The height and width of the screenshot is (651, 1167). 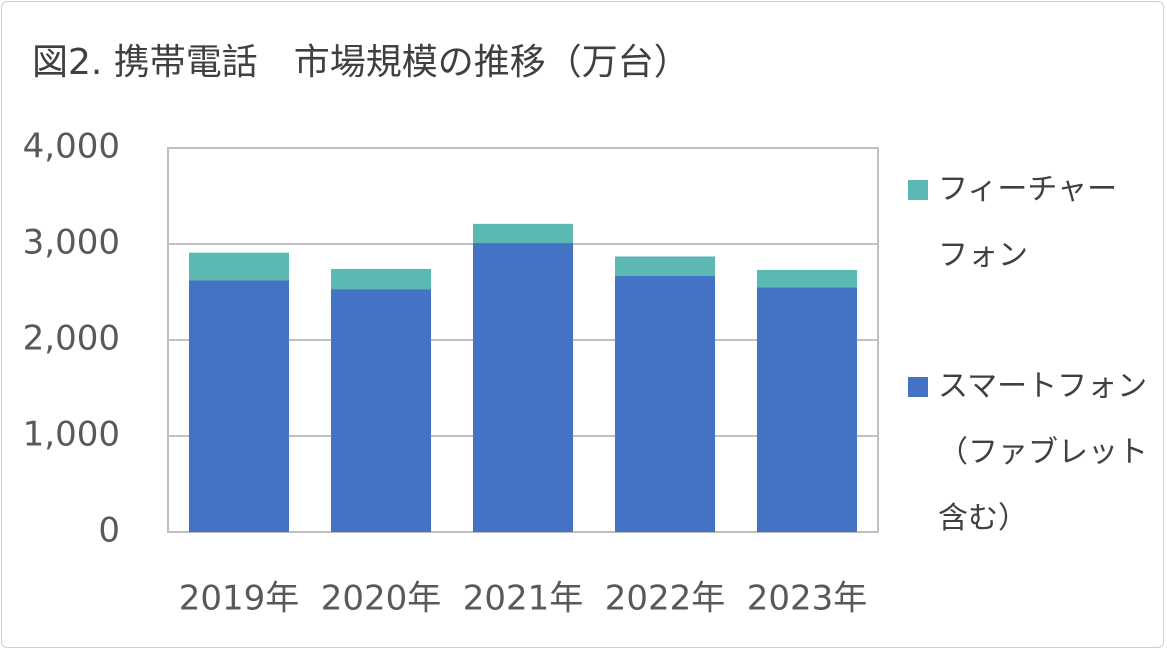 I want to click on x-tick-label: 2021年, so click(x=523, y=599).